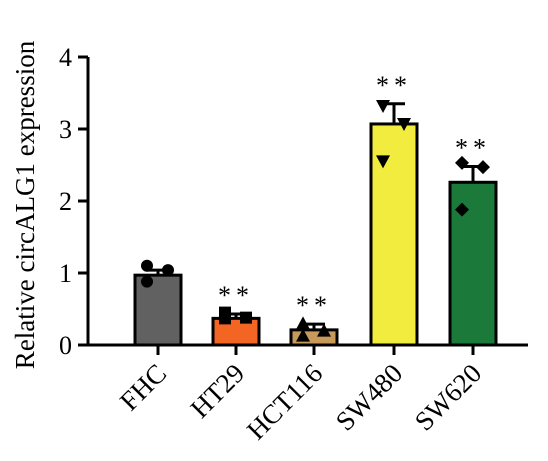 The height and width of the screenshot is (461, 548). Describe the element at coordinates (65, 57) in the screenshot. I see `y-tick-label: 4` at that location.